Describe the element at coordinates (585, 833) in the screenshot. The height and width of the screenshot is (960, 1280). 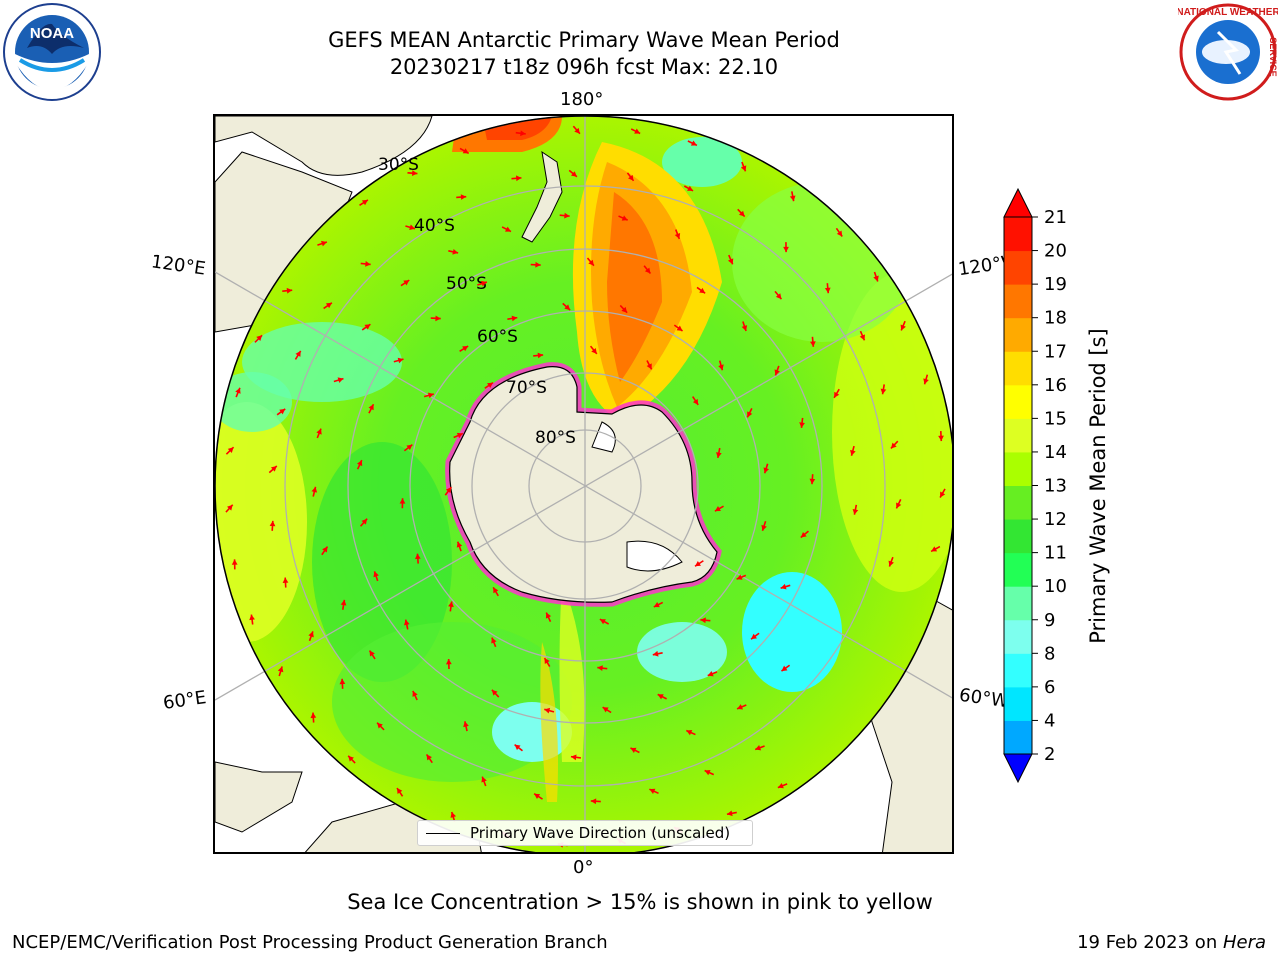
I see `map-legend: Primary Wave Direction (unscaled)` at that location.